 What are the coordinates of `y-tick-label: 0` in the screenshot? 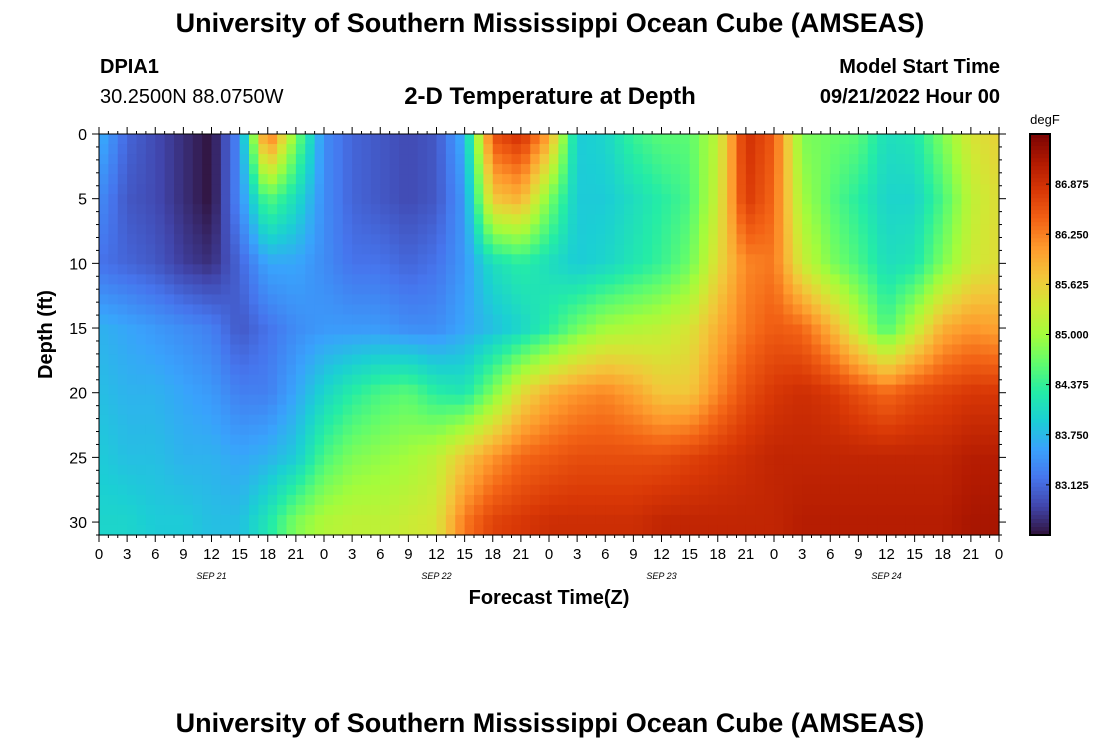 It's located at (82, 135).